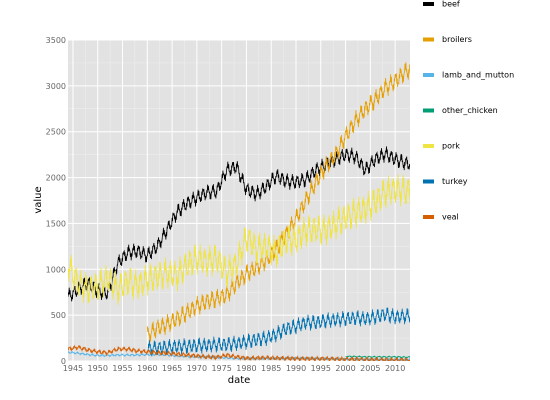  What do you see at coordinates (98, 368) in the screenshot?
I see `x-tick-label: 1950` at bounding box center [98, 368].